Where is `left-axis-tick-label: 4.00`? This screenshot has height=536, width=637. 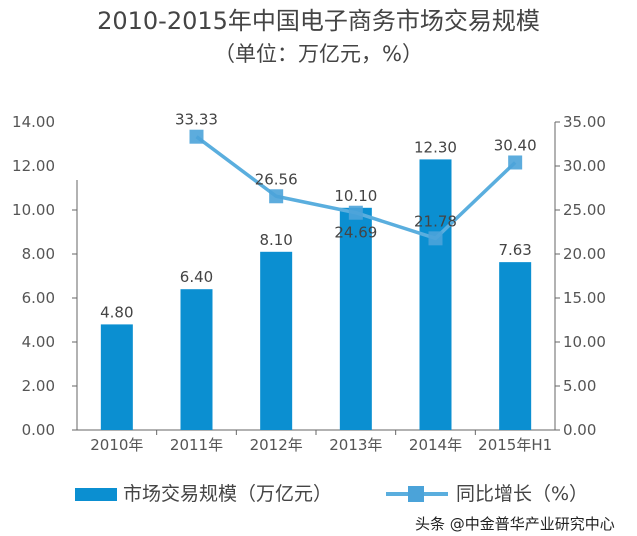
left-axis-tick-label: 4.00 is located at coordinates (38, 342).